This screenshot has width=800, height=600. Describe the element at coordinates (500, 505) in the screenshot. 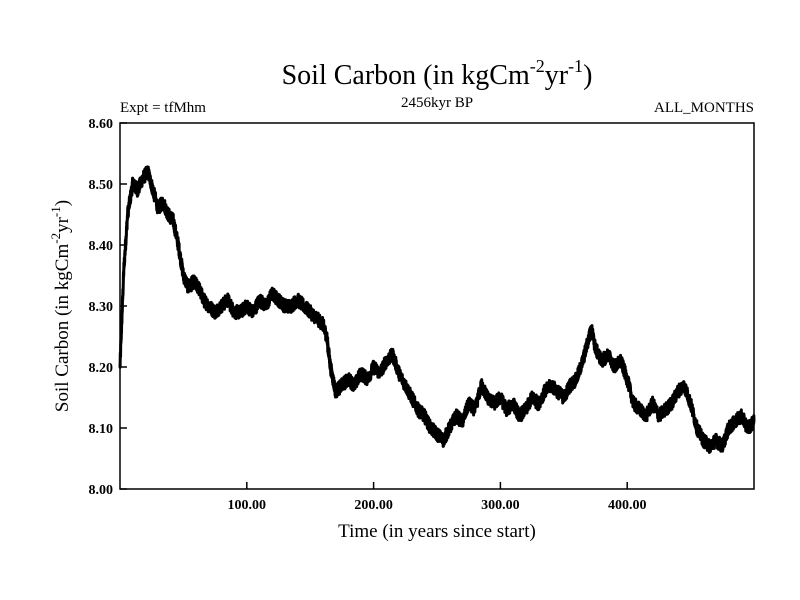

I see `x-tick-label: 300.00` at that location.